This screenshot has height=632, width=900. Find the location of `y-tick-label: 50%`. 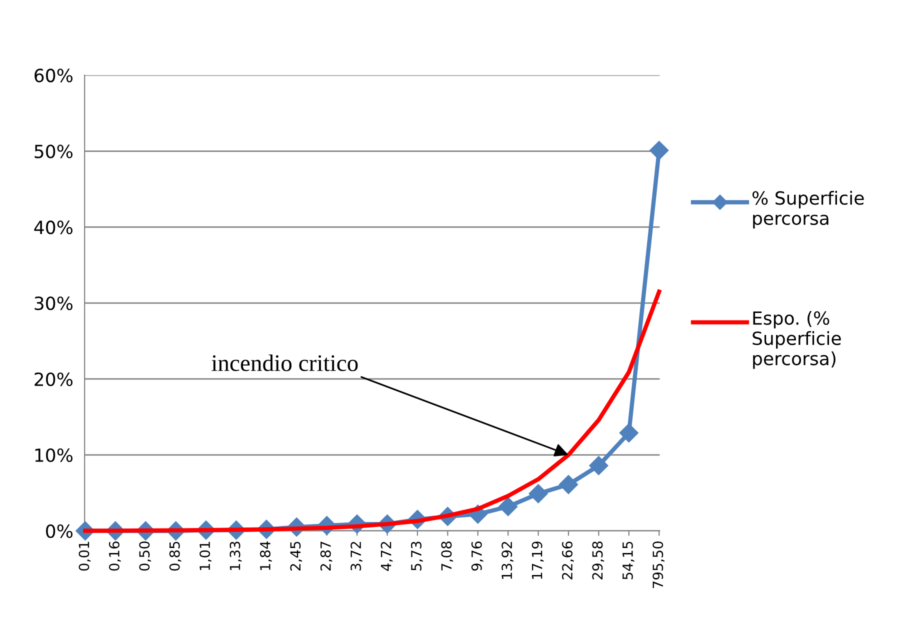

y-tick-label: 50% is located at coordinates (53, 151).